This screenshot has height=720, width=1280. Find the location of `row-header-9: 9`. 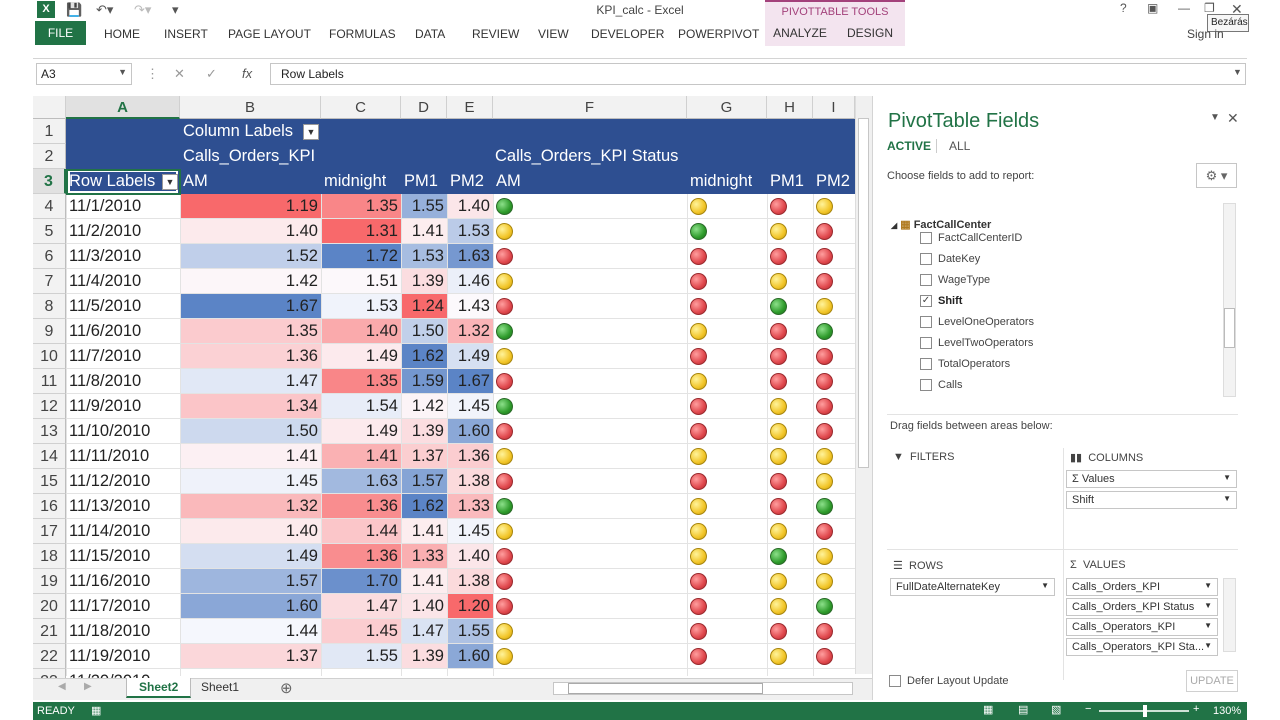

row-header-9: 9 is located at coordinates (49, 331).